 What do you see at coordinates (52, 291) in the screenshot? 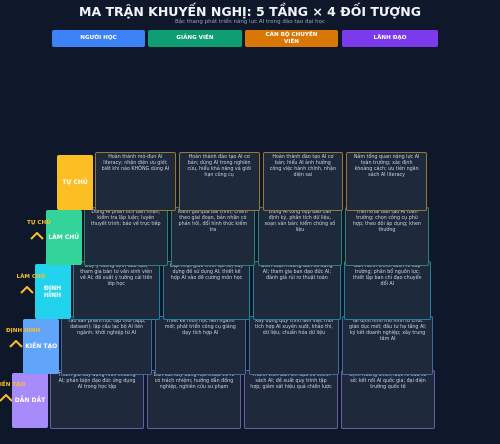
I see `level-label: ĐỊNH HÌNH` at bounding box center [52, 291].